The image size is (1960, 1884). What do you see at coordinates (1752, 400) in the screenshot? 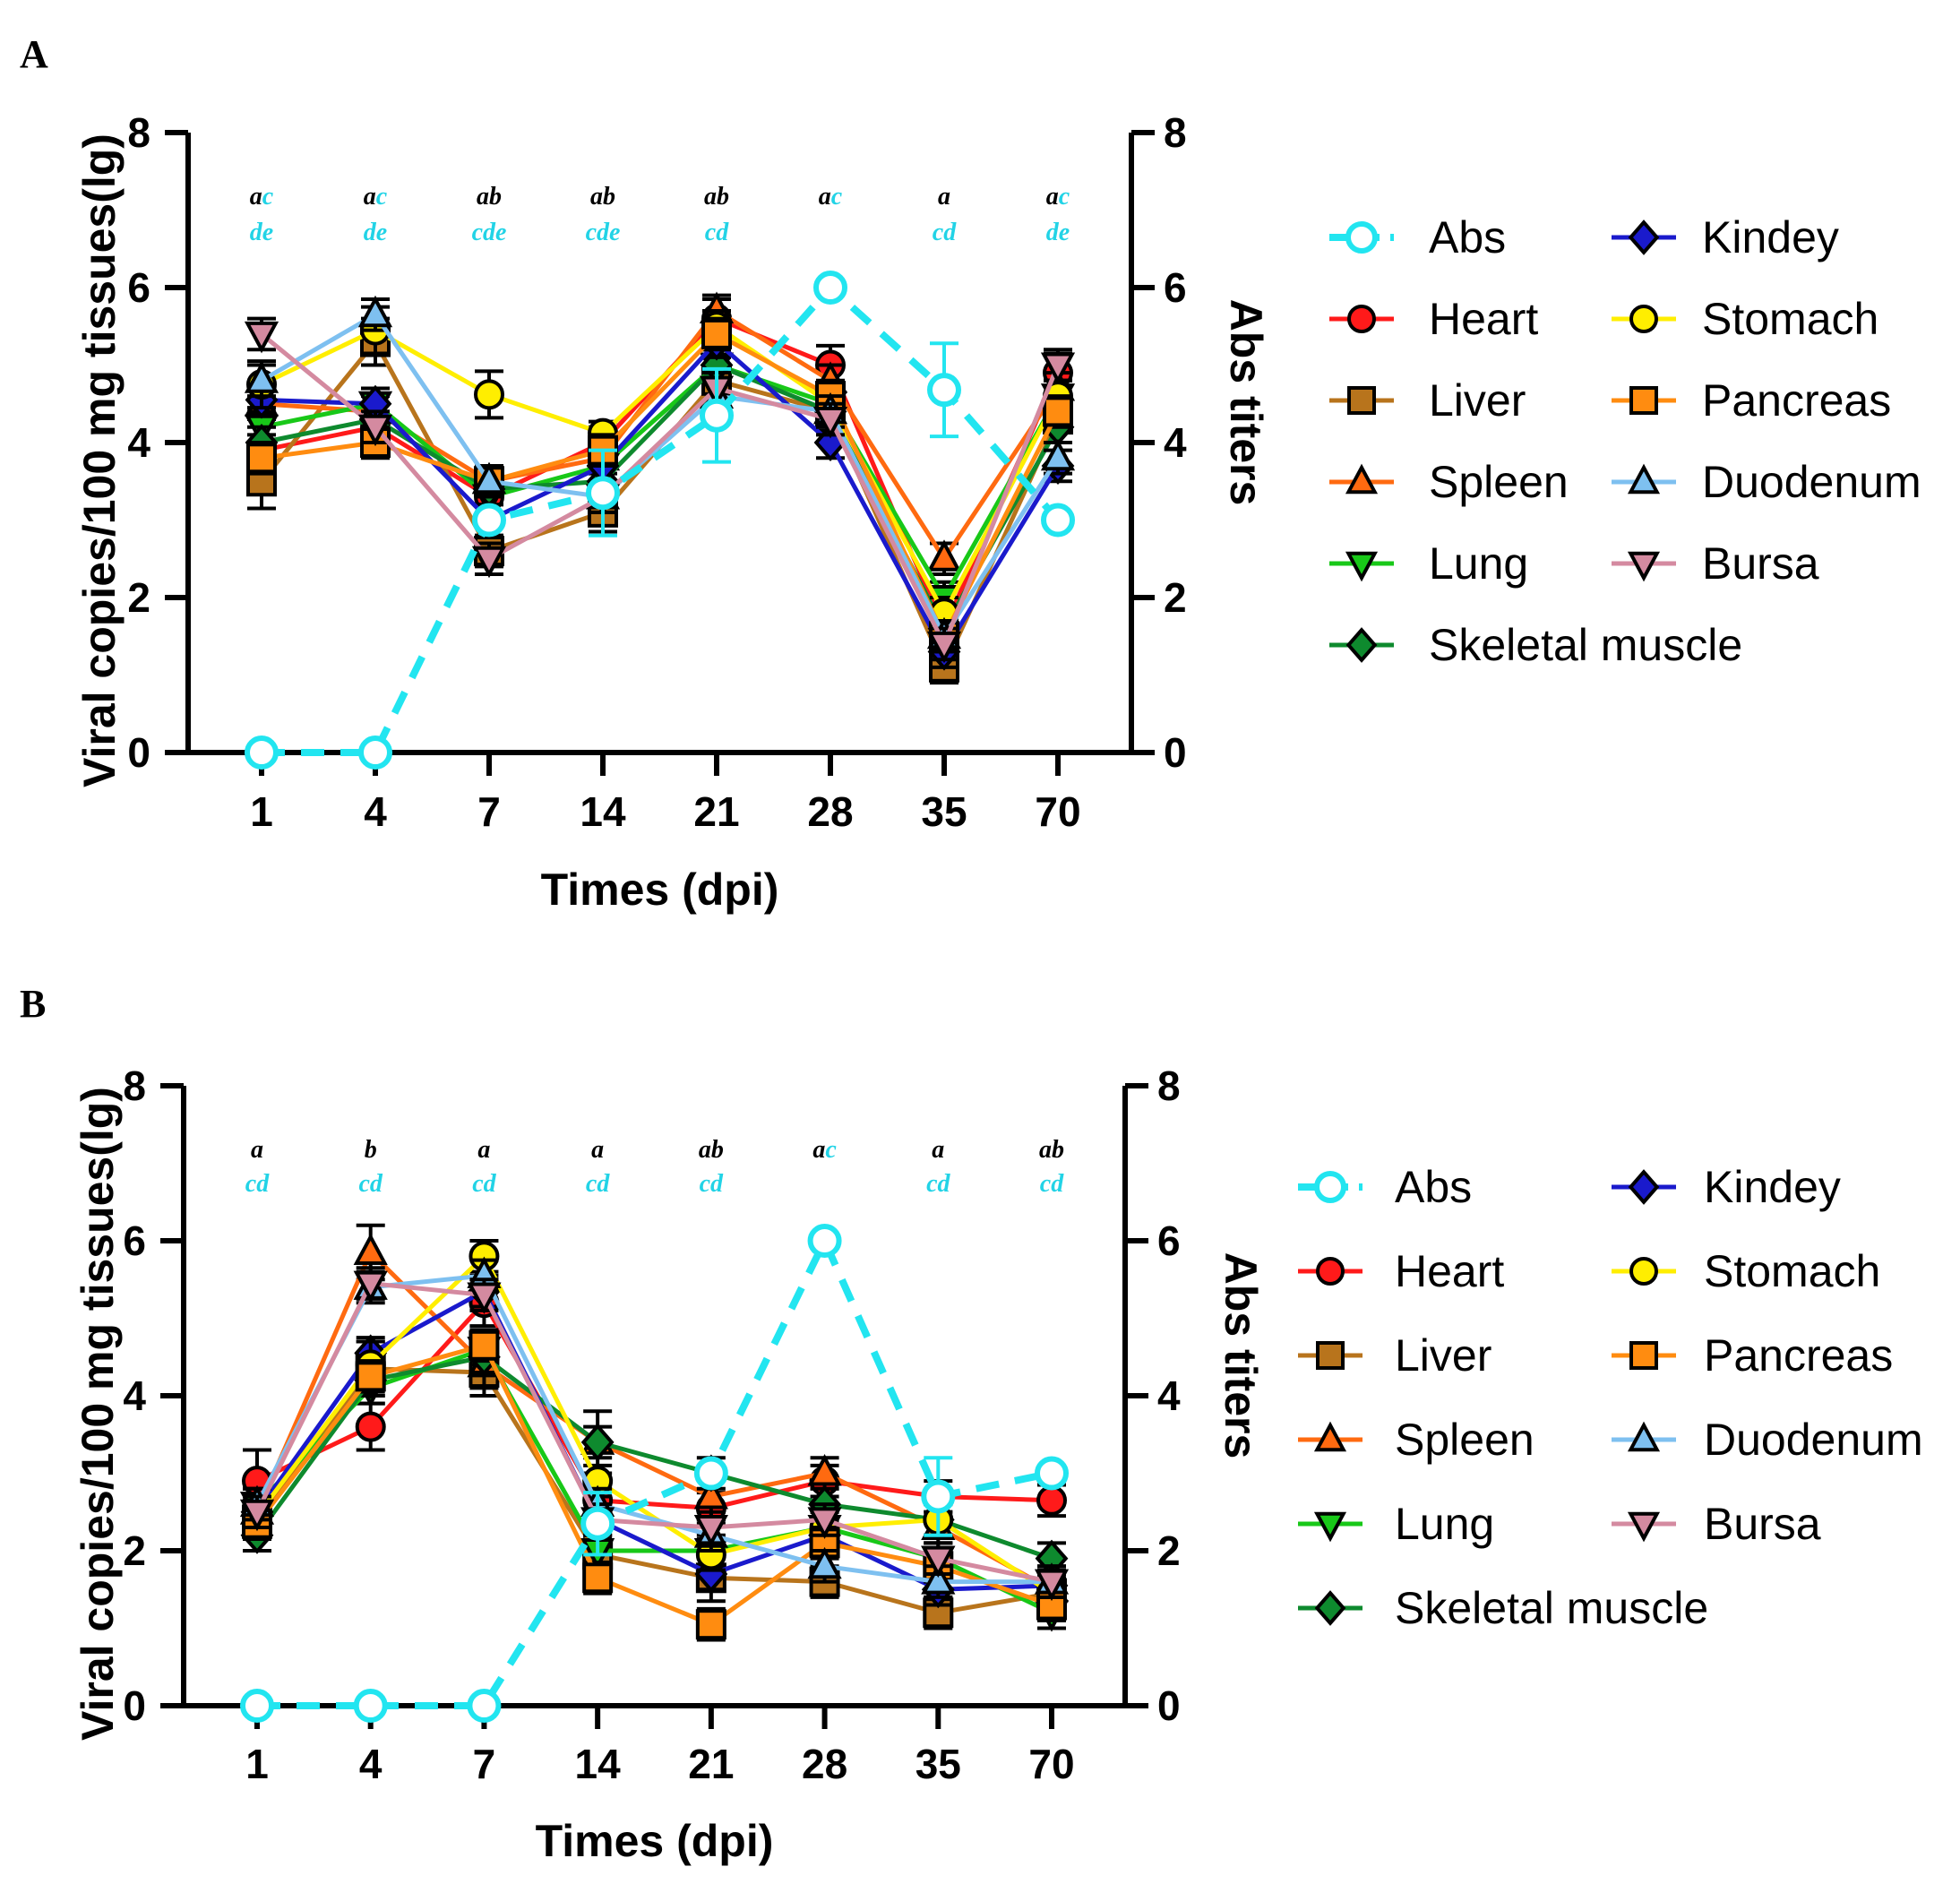
I see `legend-item: Pancreas` at bounding box center [1752, 400].